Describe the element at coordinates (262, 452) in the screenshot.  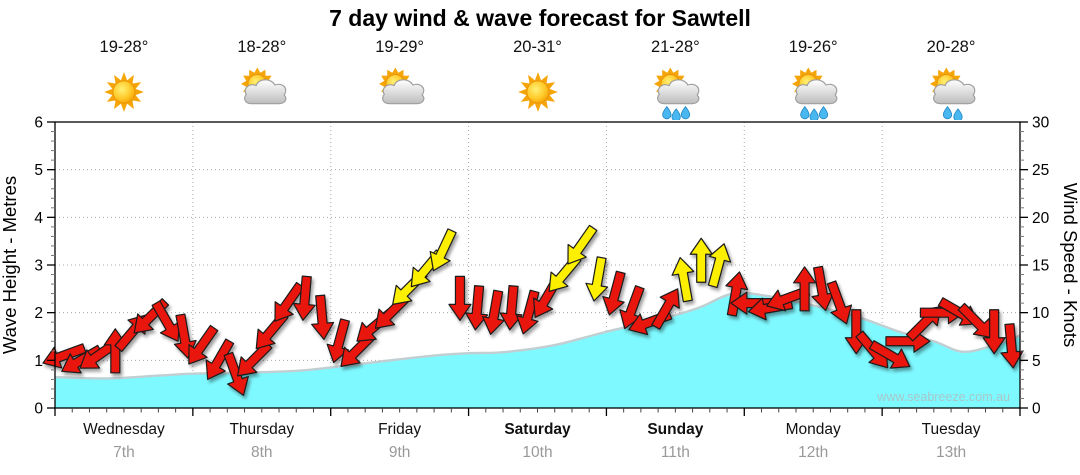
I see `day-date: 8th` at that location.